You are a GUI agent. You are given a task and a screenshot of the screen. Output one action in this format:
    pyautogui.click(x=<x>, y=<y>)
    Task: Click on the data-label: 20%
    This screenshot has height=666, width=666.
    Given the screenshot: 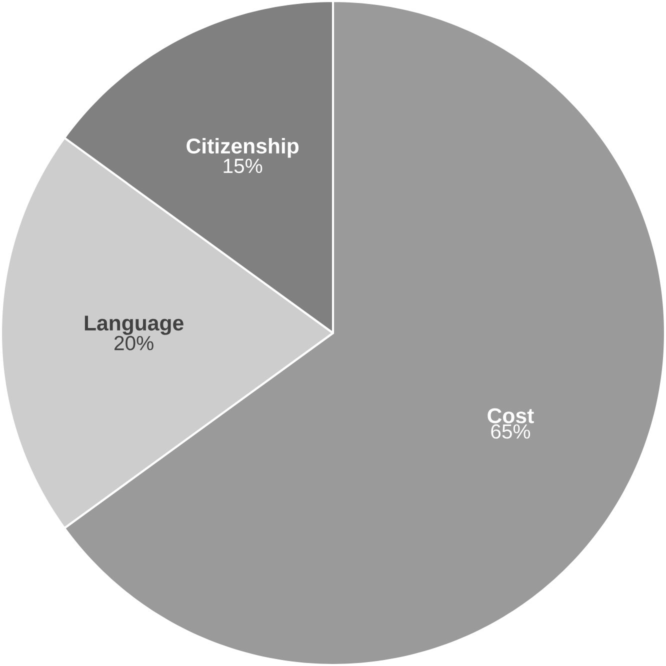 What is the action you would take?
    pyautogui.click(x=134, y=343)
    